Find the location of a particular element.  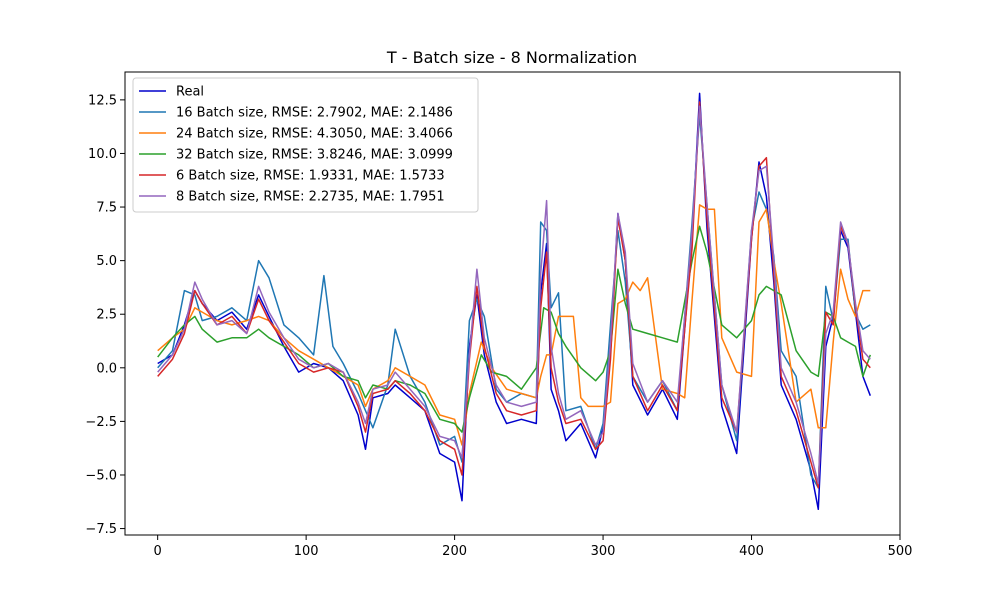

x-tick-label: 200 is located at coordinates (454, 551).